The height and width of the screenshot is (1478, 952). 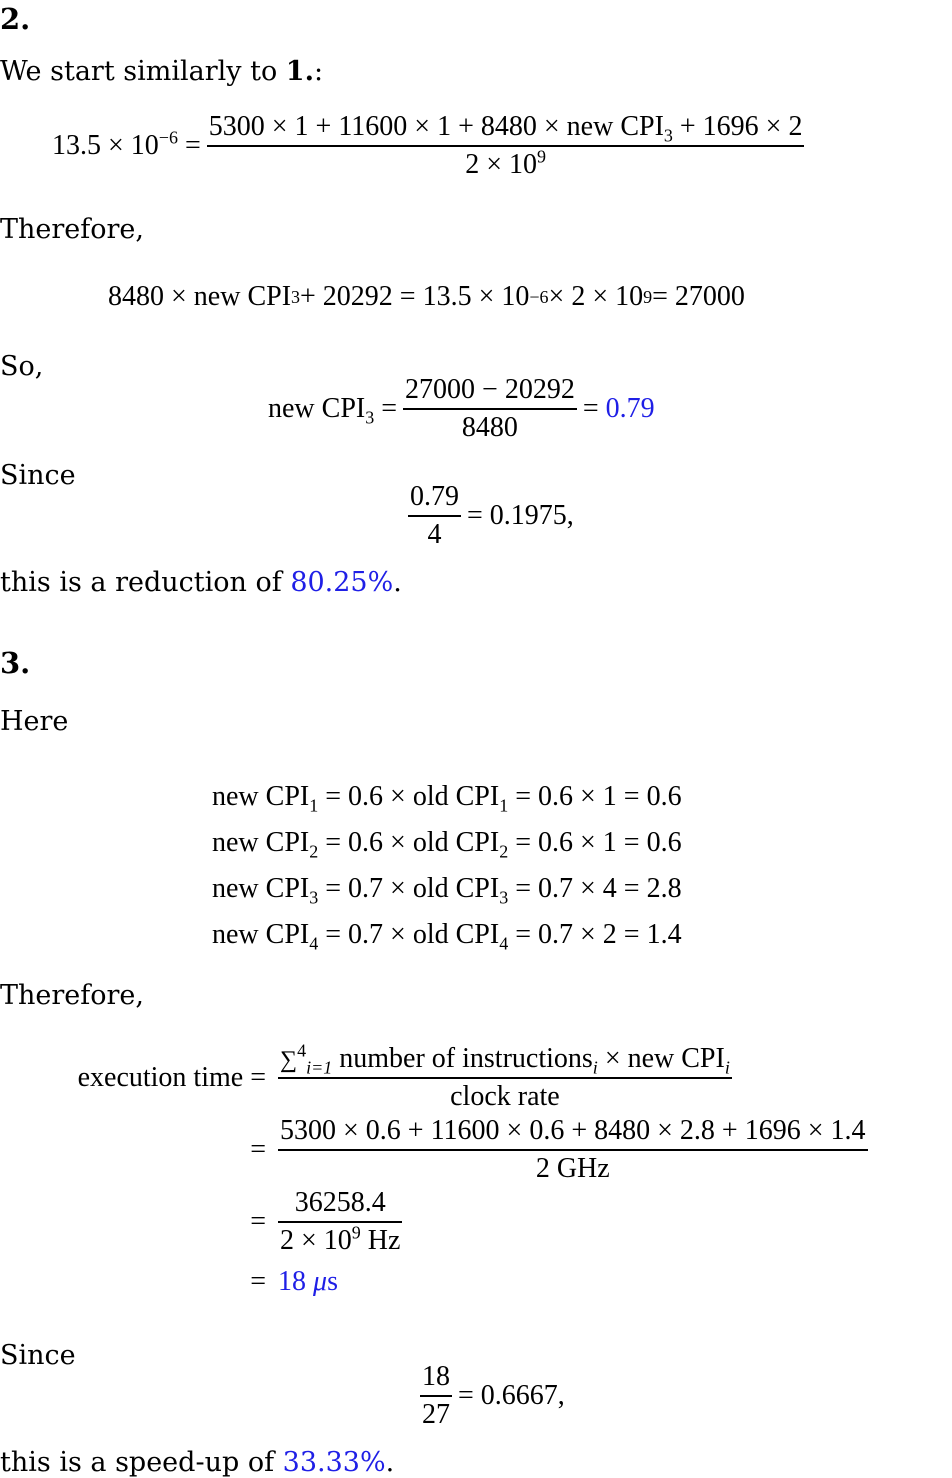 What do you see at coordinates (334, 1462) in the screenshot?
I see `speedup-value: 33.33%` at bounding box center [334, 1462].